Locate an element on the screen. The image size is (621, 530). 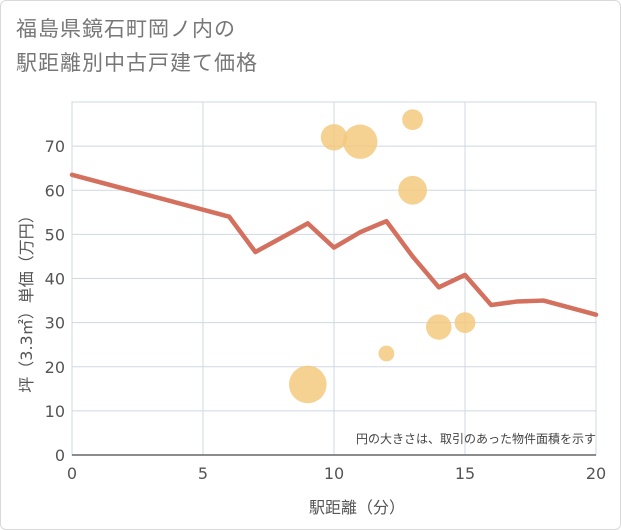
title-line-1: 福島県鏡石町岡ノ内の is located at coordinates (126, 29).